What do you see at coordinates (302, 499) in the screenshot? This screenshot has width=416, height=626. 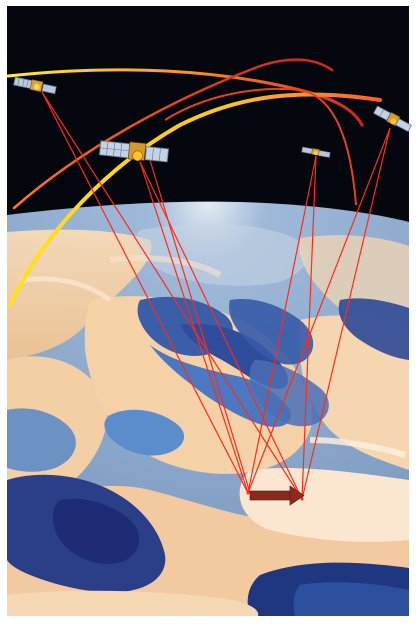 I see `receiver-point-b` at bounding box center [302, 499].